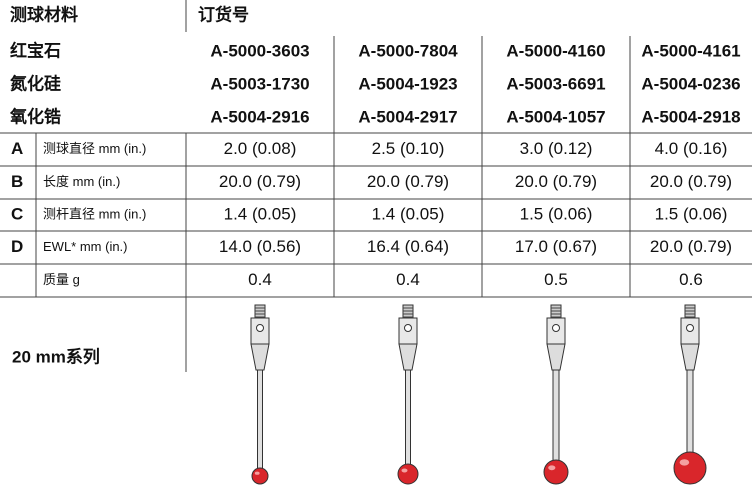  What do you see at coordinates (81, 181) in the screenshot?
I see `spec-label: 长度 mm (in.)` at bounding box center [81, 181].